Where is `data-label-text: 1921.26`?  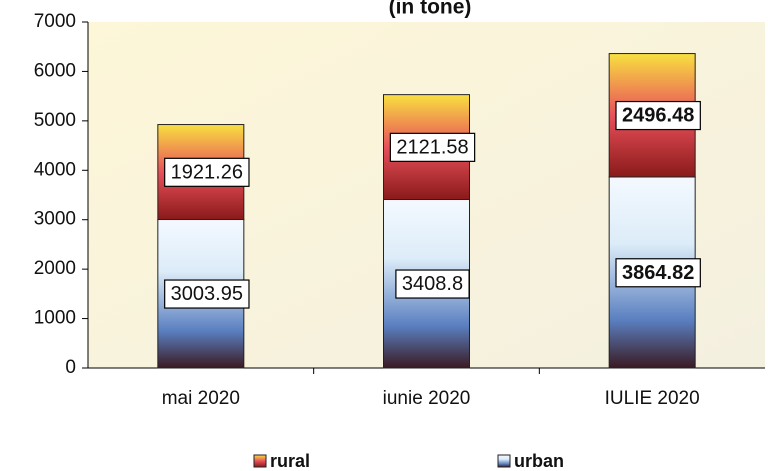 data-label-text: 1921.26 is located at coordinates (207, 172).